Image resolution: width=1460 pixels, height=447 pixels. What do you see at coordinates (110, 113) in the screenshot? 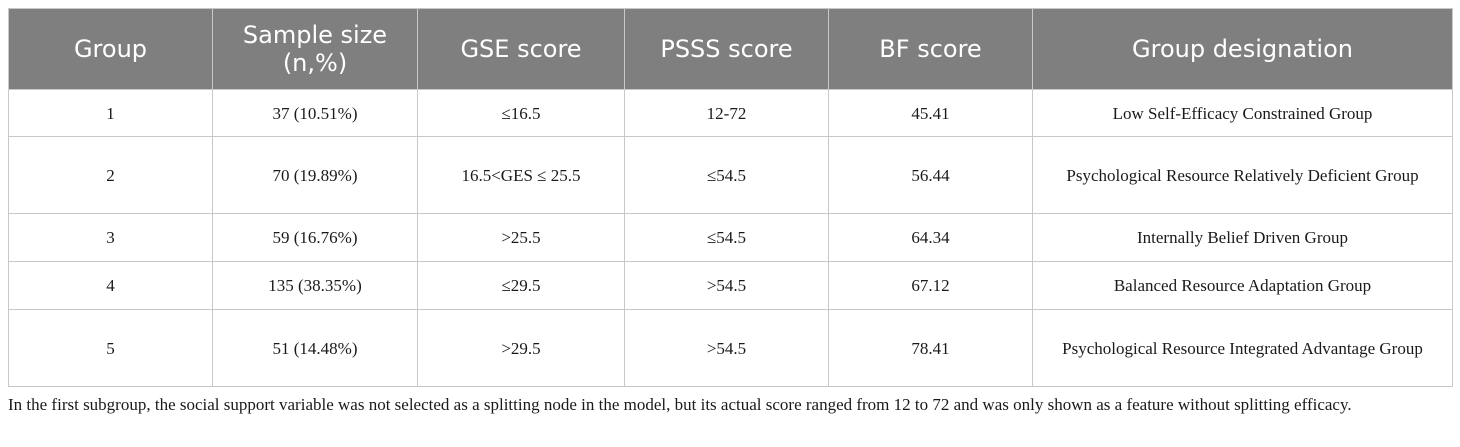
I see `cell-group: 1` at bounding box center [110, 113].